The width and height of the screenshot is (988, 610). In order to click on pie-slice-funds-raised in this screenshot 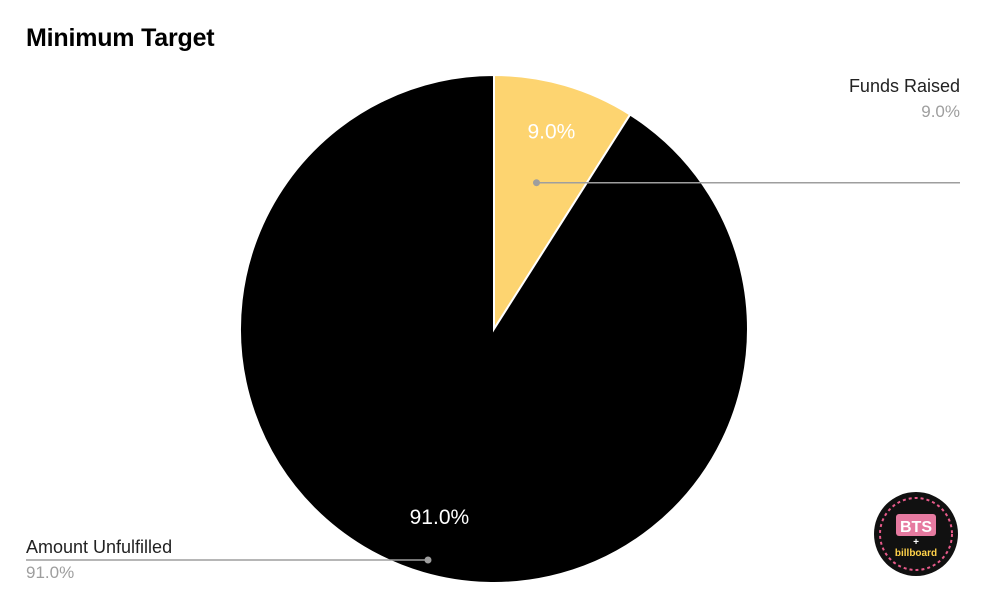, I will do `click(562, 203)`.